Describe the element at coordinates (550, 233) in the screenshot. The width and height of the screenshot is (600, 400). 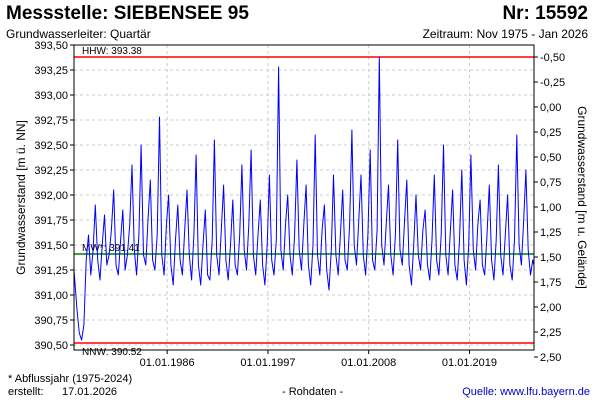
I see `right-tick-label: 1,25` at that location.